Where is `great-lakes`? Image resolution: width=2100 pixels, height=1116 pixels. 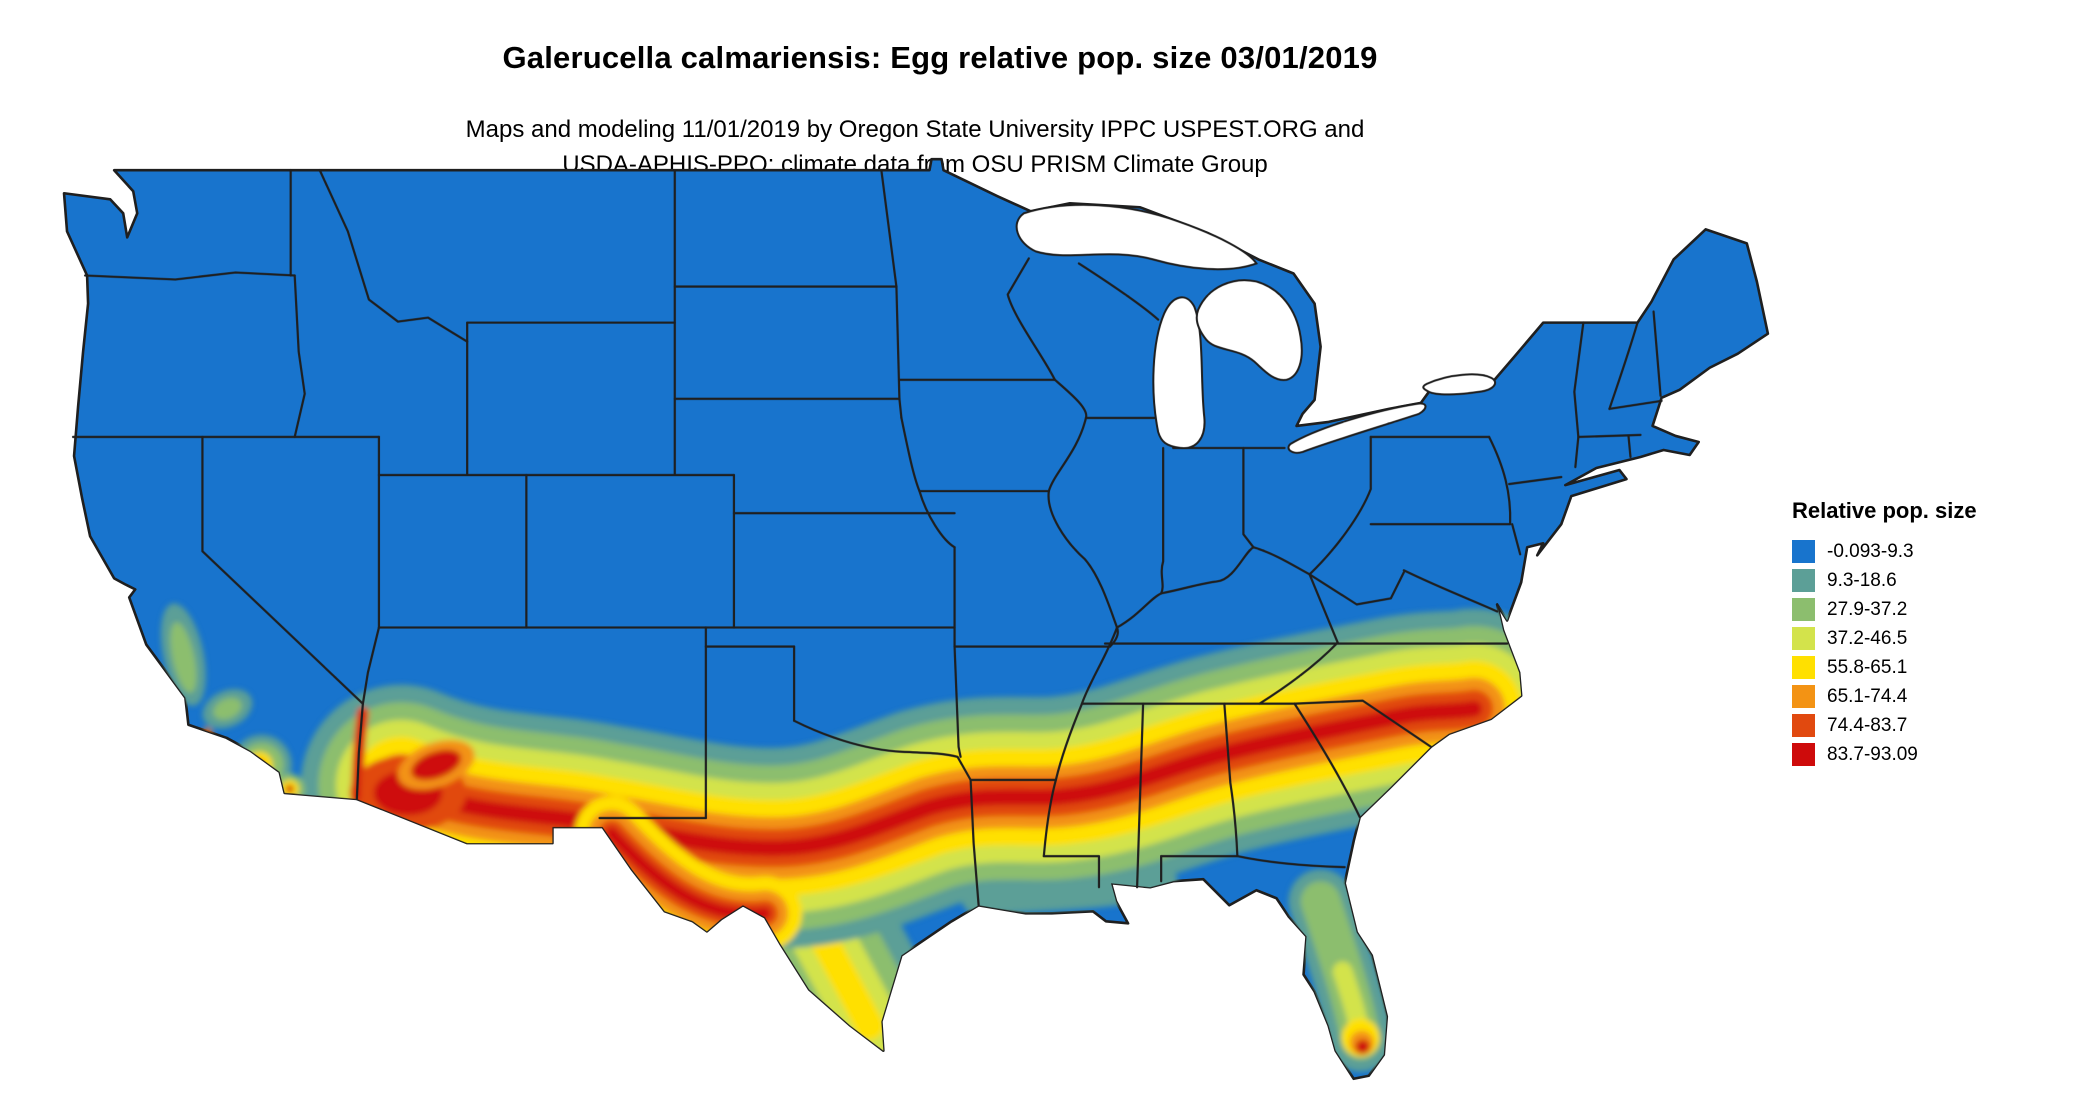 great-lakes is located at coordinates (1256, 328).